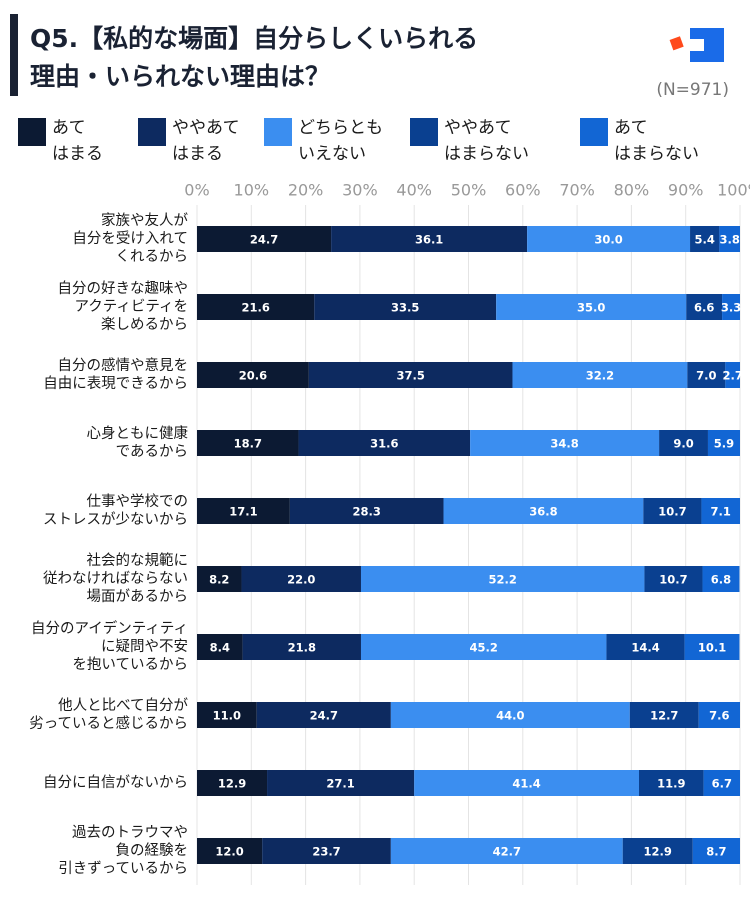 The width and height of the screenshot is (750, 900). I want to click on value-label: 12.9, so click(658, 852).